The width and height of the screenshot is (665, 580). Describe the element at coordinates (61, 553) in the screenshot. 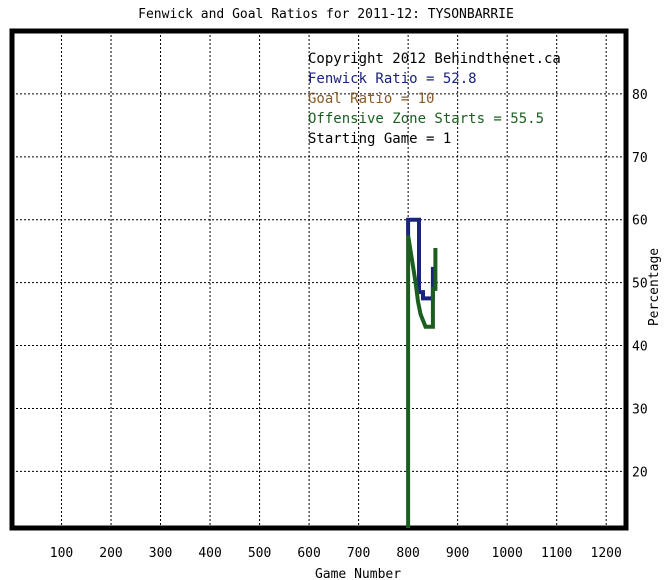

I see `x-tick-label-100: 100` at that location.